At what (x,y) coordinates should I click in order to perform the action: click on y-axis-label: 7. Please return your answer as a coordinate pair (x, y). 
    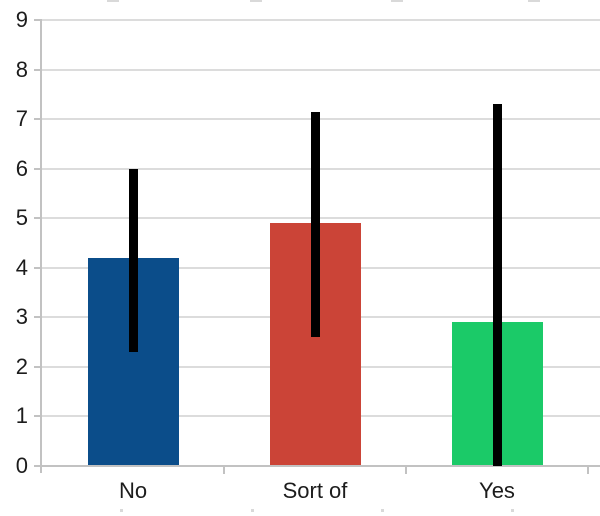
    Looking at the image, I should click on (21, 119).